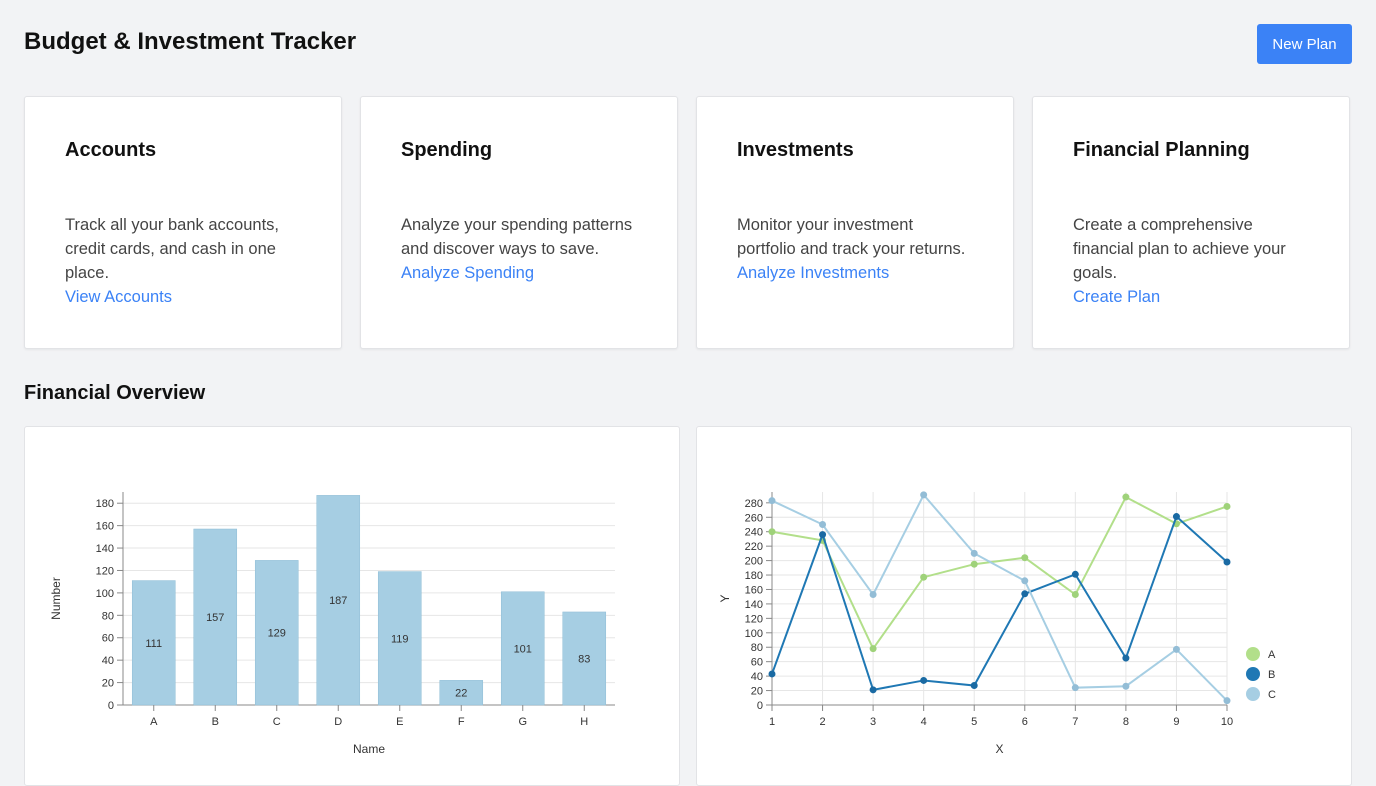 The height and width of the screenshot is (786, 1376). Describe the element at coordinates (338, 722) in the screenshot. I see `x-tick-label: D` at that location.